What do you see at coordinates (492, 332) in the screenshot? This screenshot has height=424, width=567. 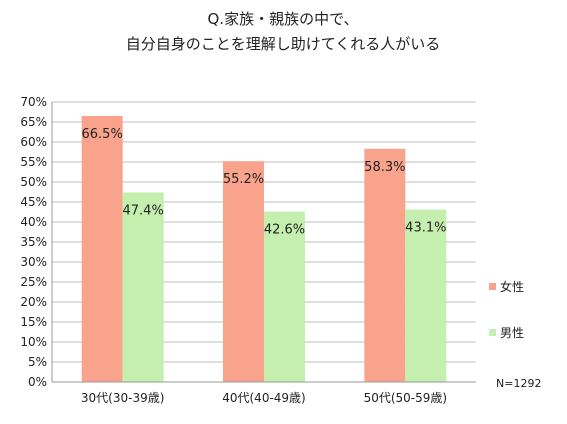 I see `legend-swatch-male` at bounding box center [492, 332].